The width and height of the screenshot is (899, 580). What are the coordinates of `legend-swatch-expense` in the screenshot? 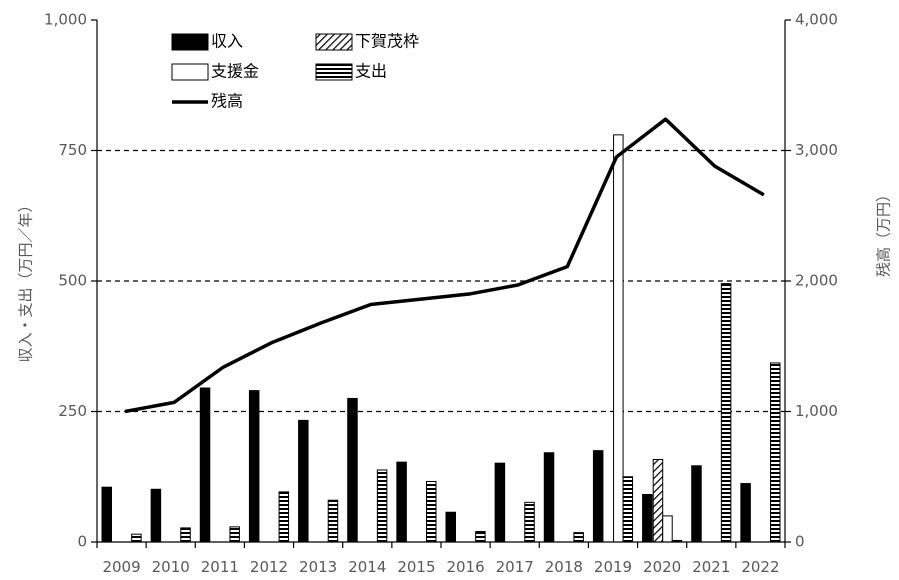 It's located at (334, 72).